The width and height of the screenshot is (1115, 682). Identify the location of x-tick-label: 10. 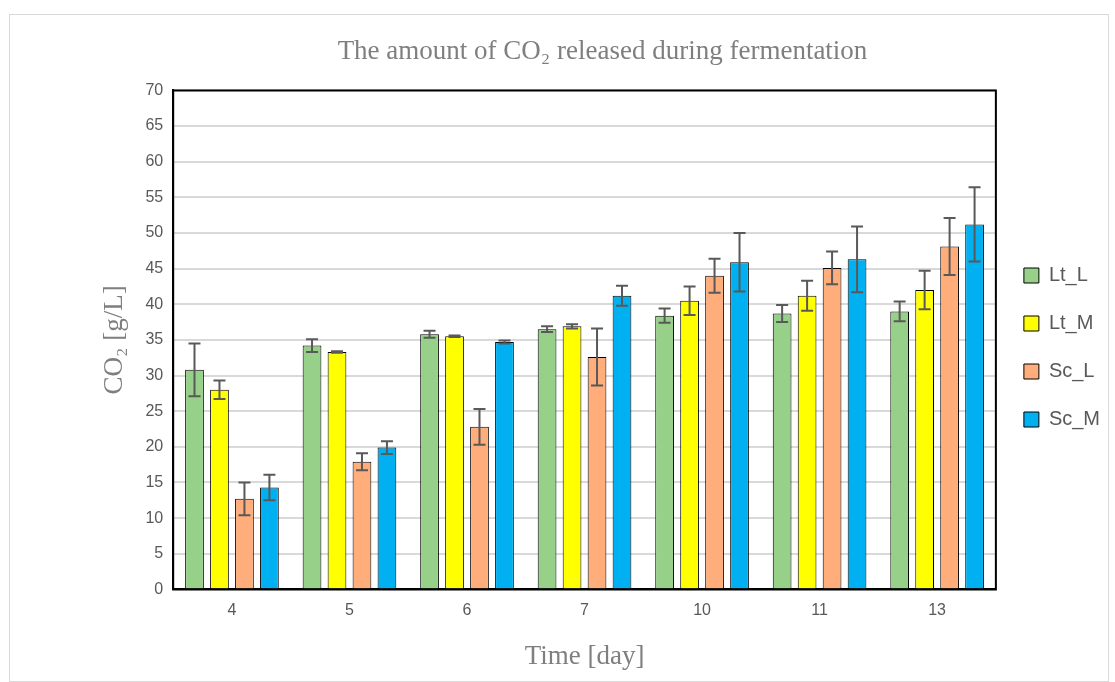
(702, 610).